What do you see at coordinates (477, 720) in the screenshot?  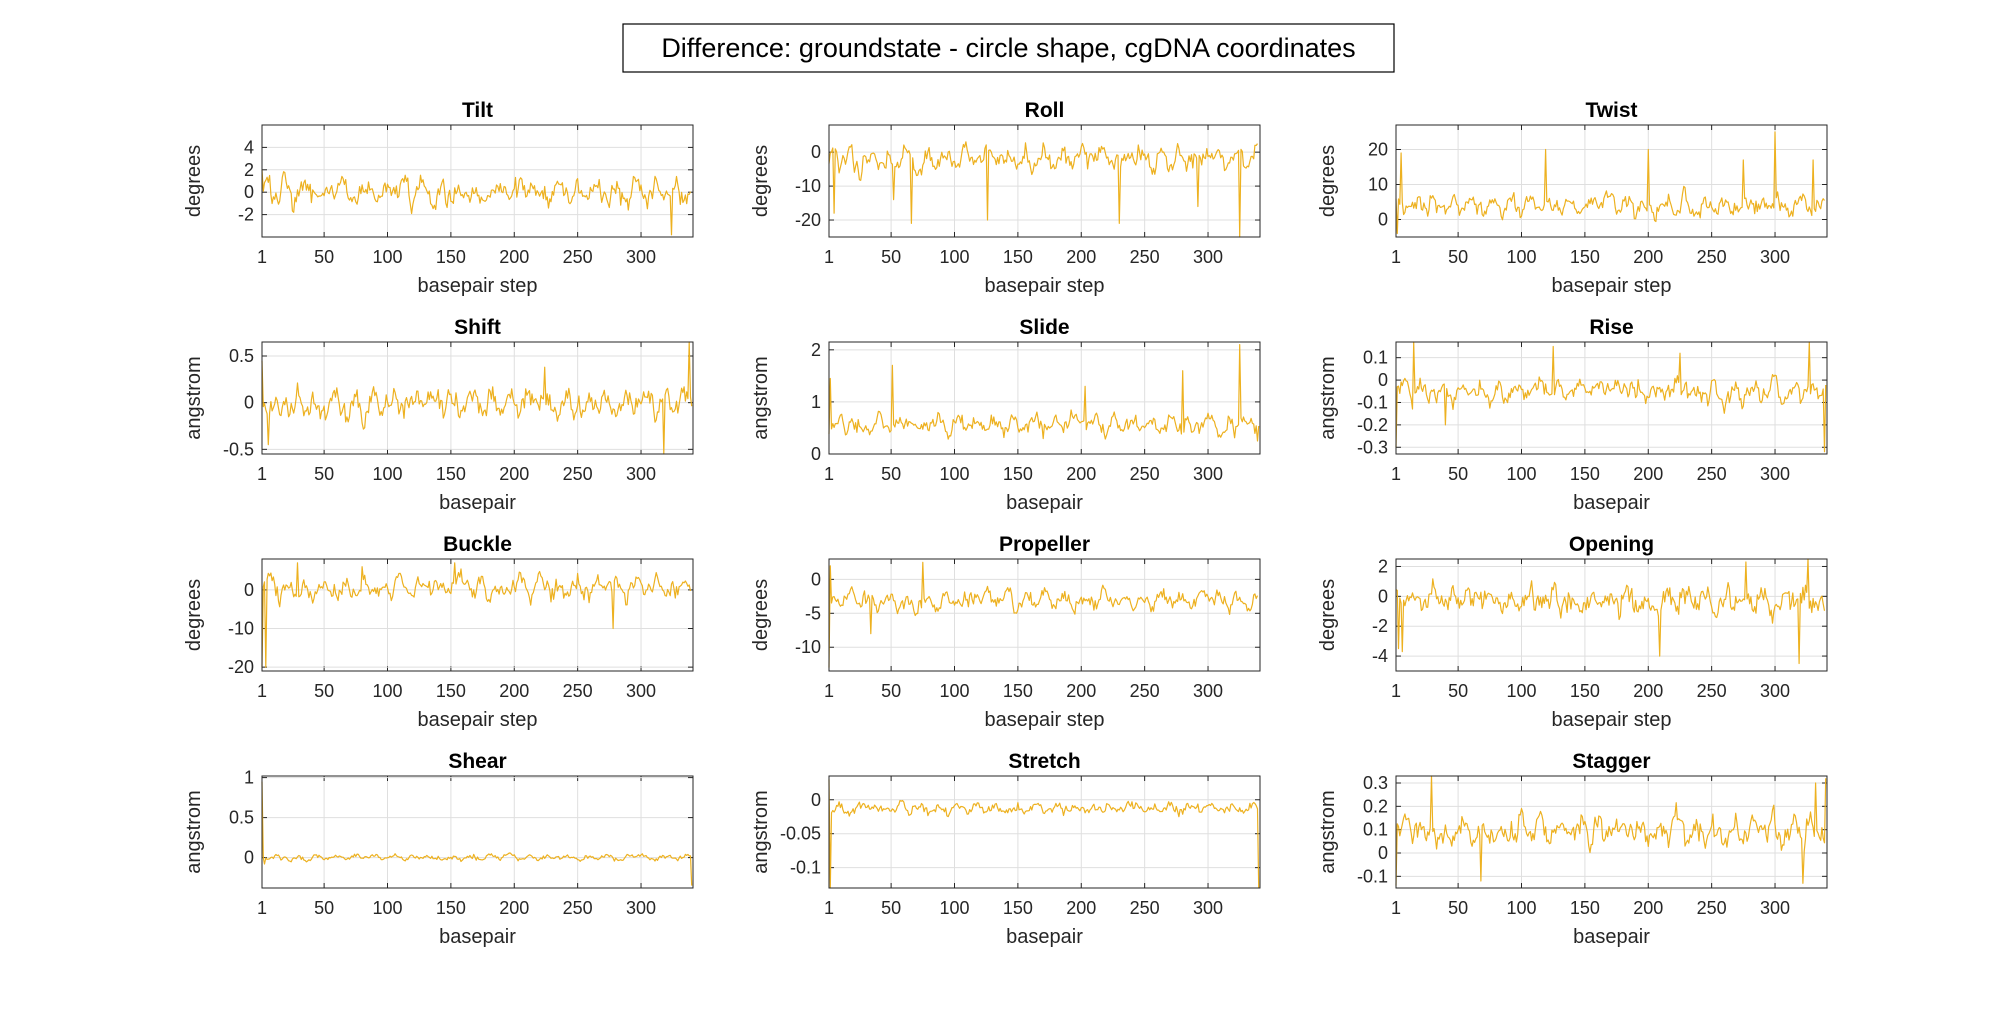 I see `chart-6-xlabel: basepair step` at bounding box center [477, 720].